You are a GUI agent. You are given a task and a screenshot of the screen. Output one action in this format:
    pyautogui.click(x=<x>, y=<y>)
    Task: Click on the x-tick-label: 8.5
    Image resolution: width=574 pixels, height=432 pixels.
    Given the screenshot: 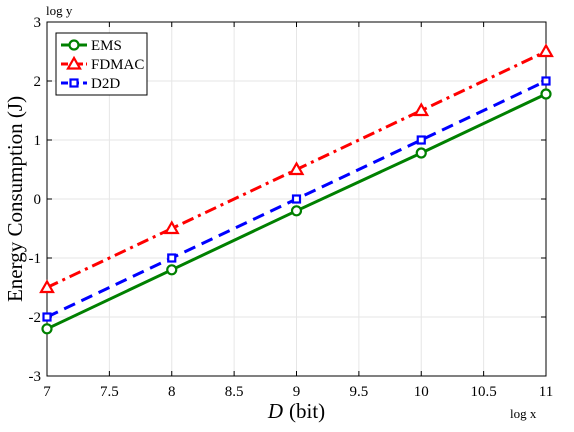 What is the action you would take?
    pyautogui.click(x=234, y=392)
    